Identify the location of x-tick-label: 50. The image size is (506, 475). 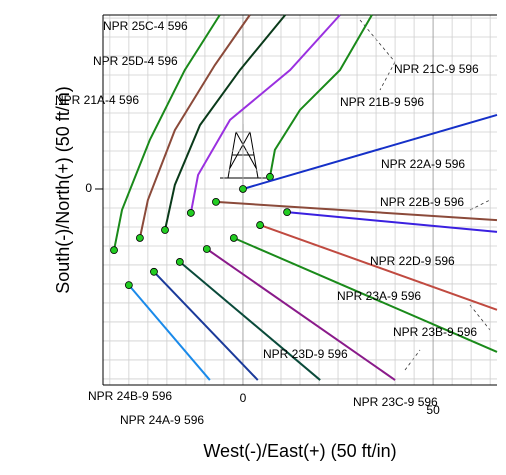
(433, 410).